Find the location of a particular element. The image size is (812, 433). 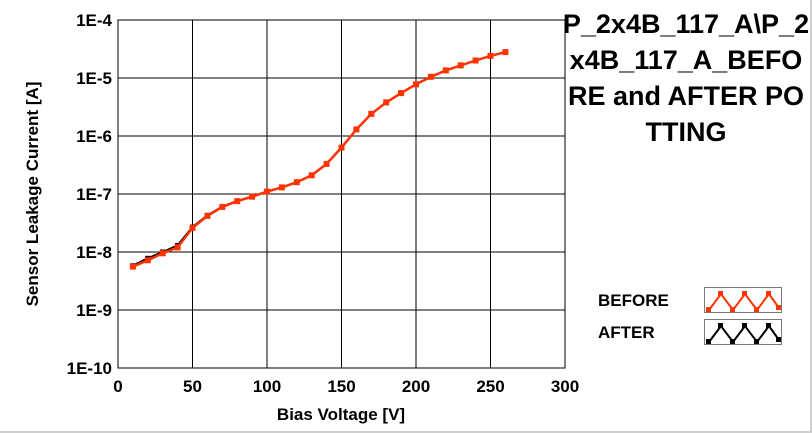

y-tick-label: 1E-9 is located at coordinates (94, 310).